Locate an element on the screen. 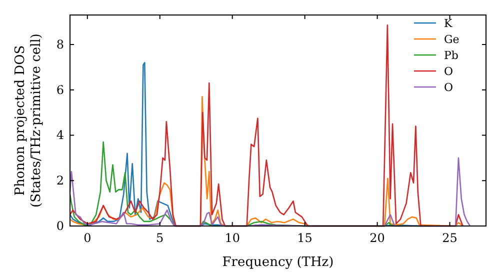  legend-label: K is located at coordinates (448, 23).